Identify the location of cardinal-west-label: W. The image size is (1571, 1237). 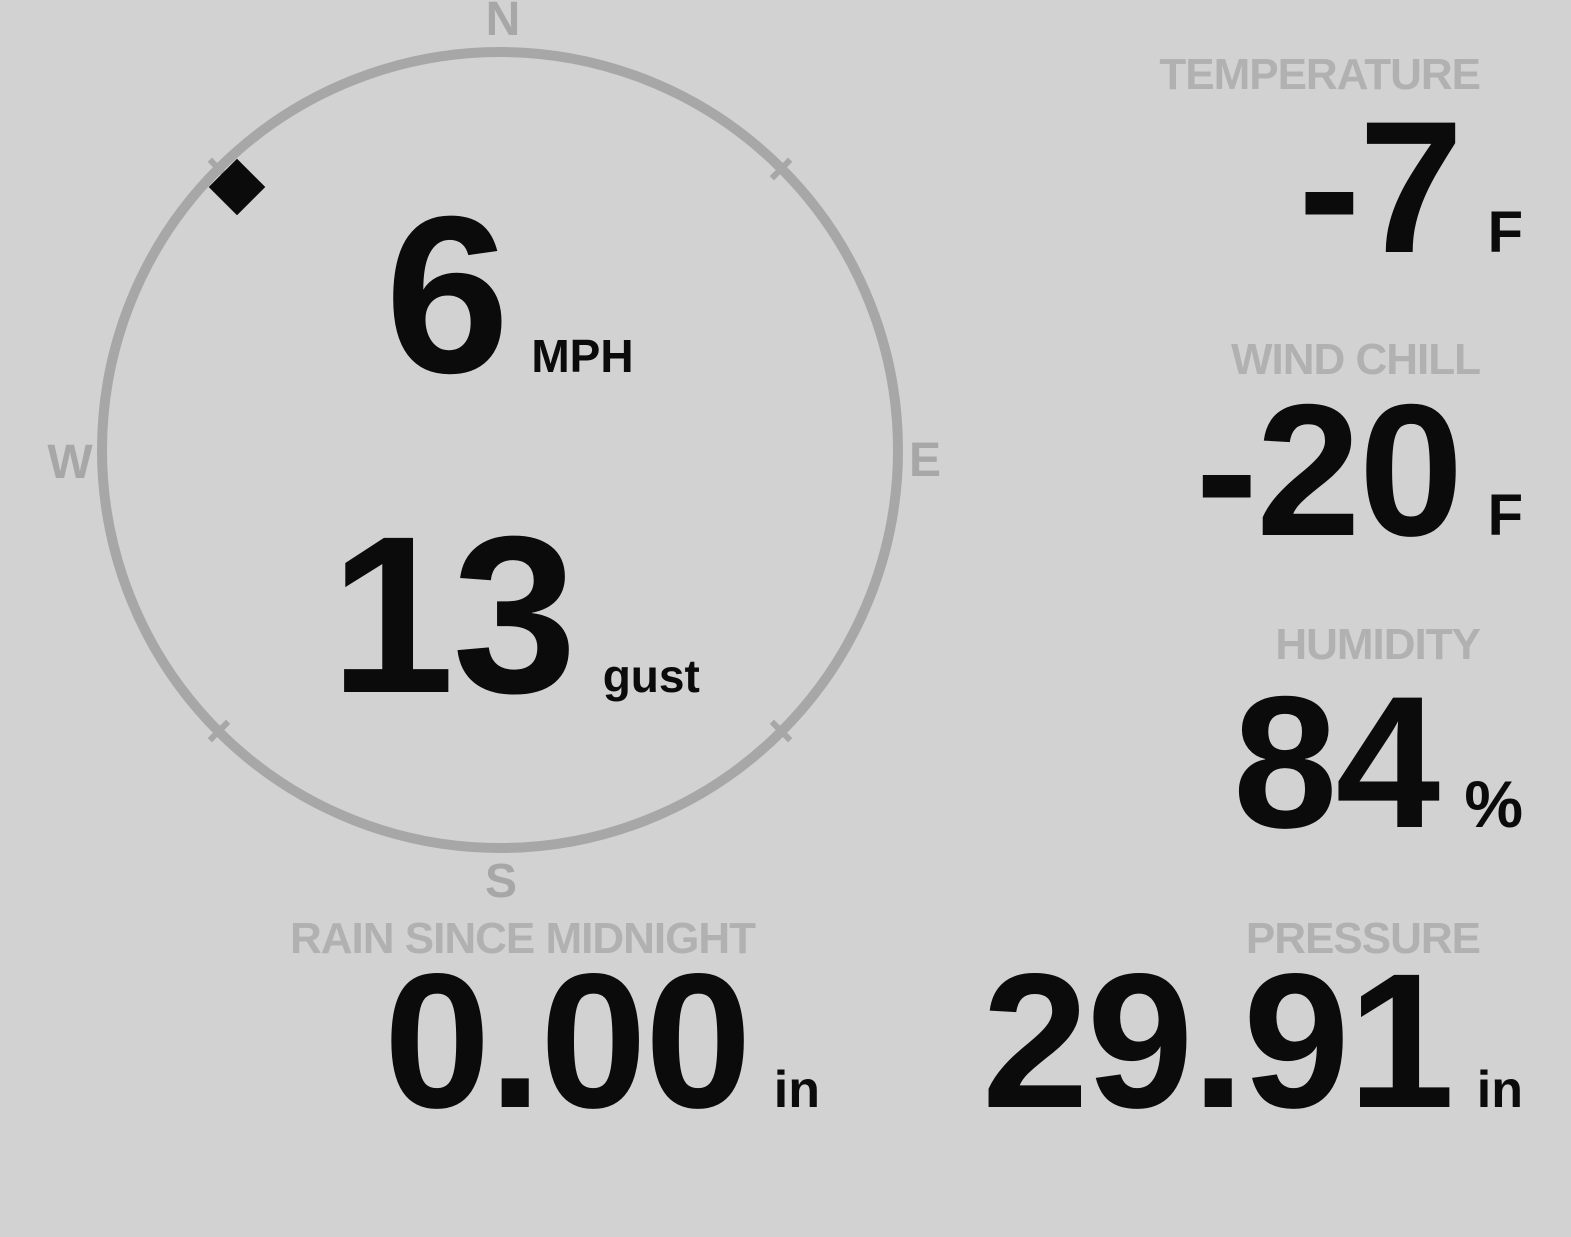
(70, 462).